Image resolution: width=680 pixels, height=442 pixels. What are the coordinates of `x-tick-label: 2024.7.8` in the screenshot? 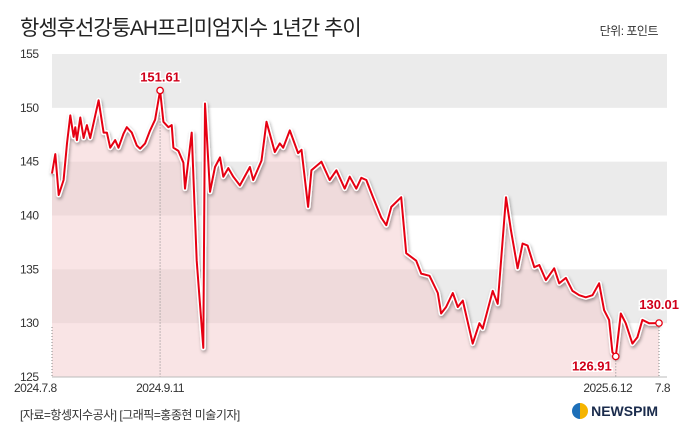 It's located at (36, 388).